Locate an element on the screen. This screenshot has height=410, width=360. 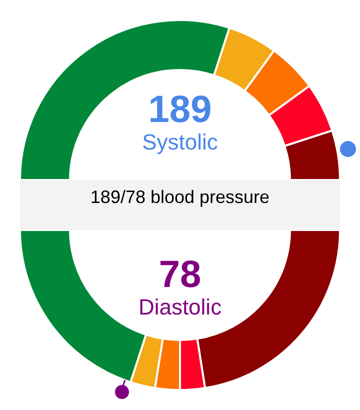
text: 78 is located at coordinates (180, 275).